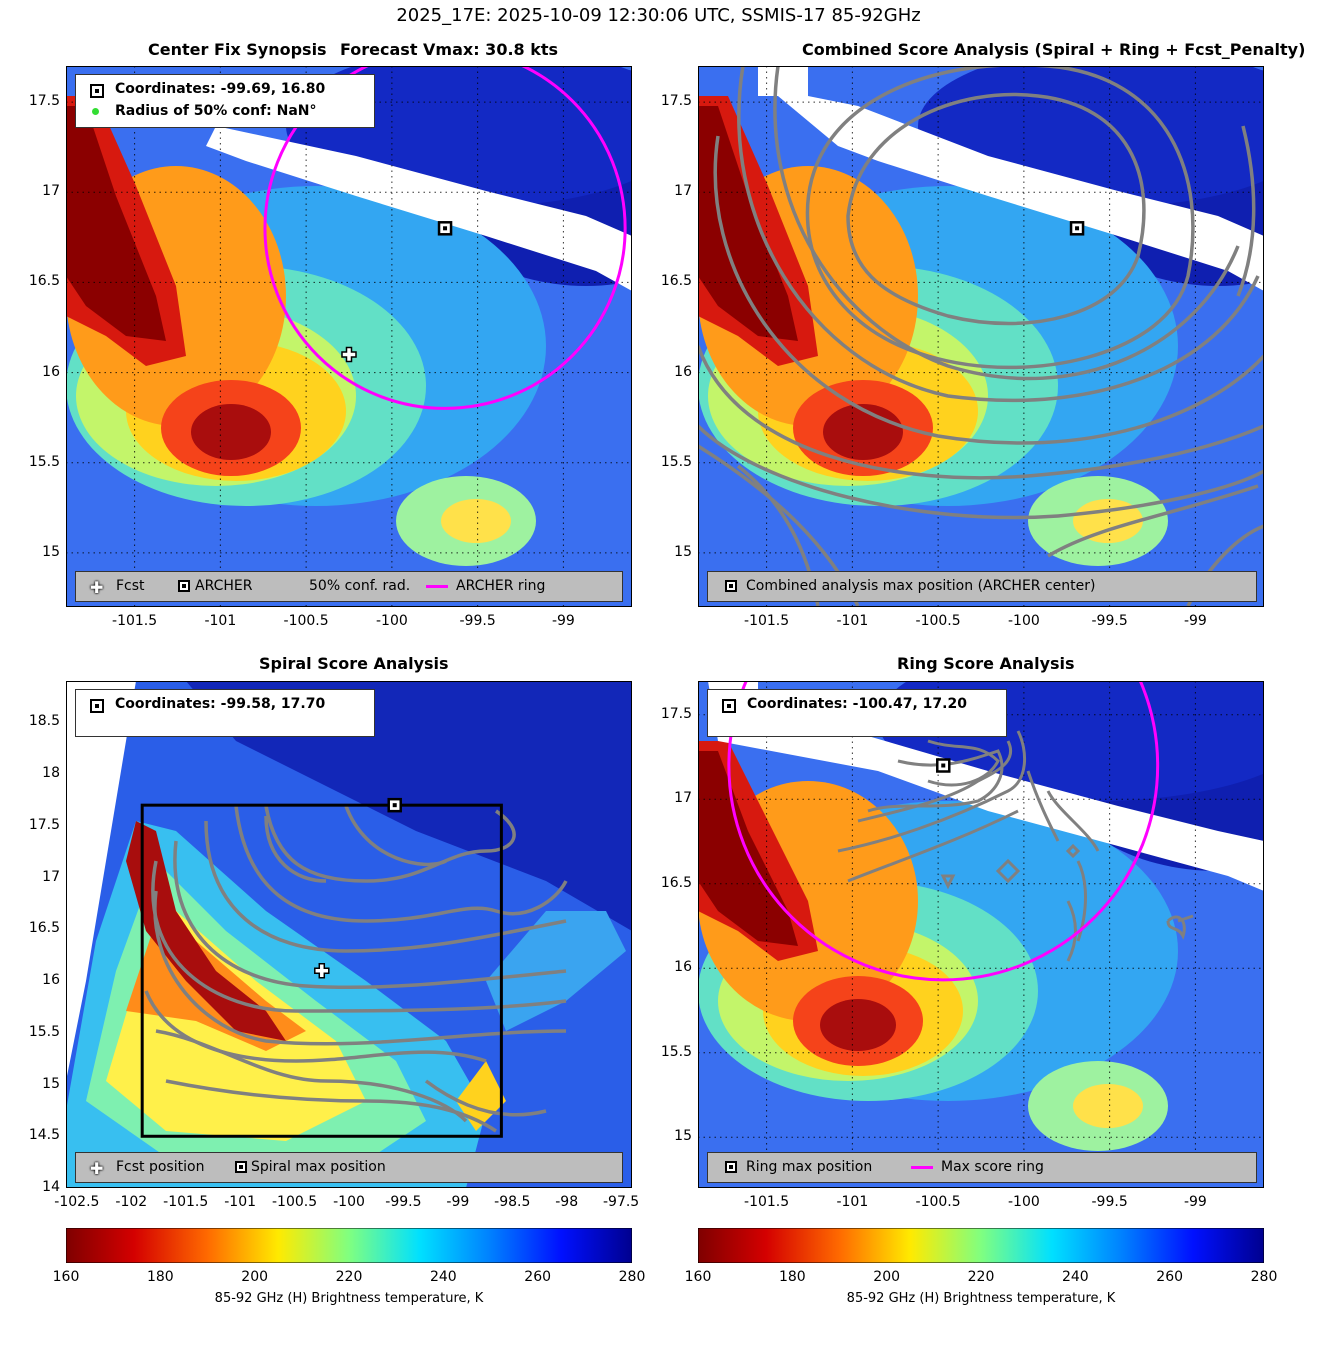 This screenshot has width=1317, height=1350. What do you see at coordinates (237, 49) in the screenshot?
I see `panel-tl-title: Center Fix Synopsis` at bounding box center [237, 49].